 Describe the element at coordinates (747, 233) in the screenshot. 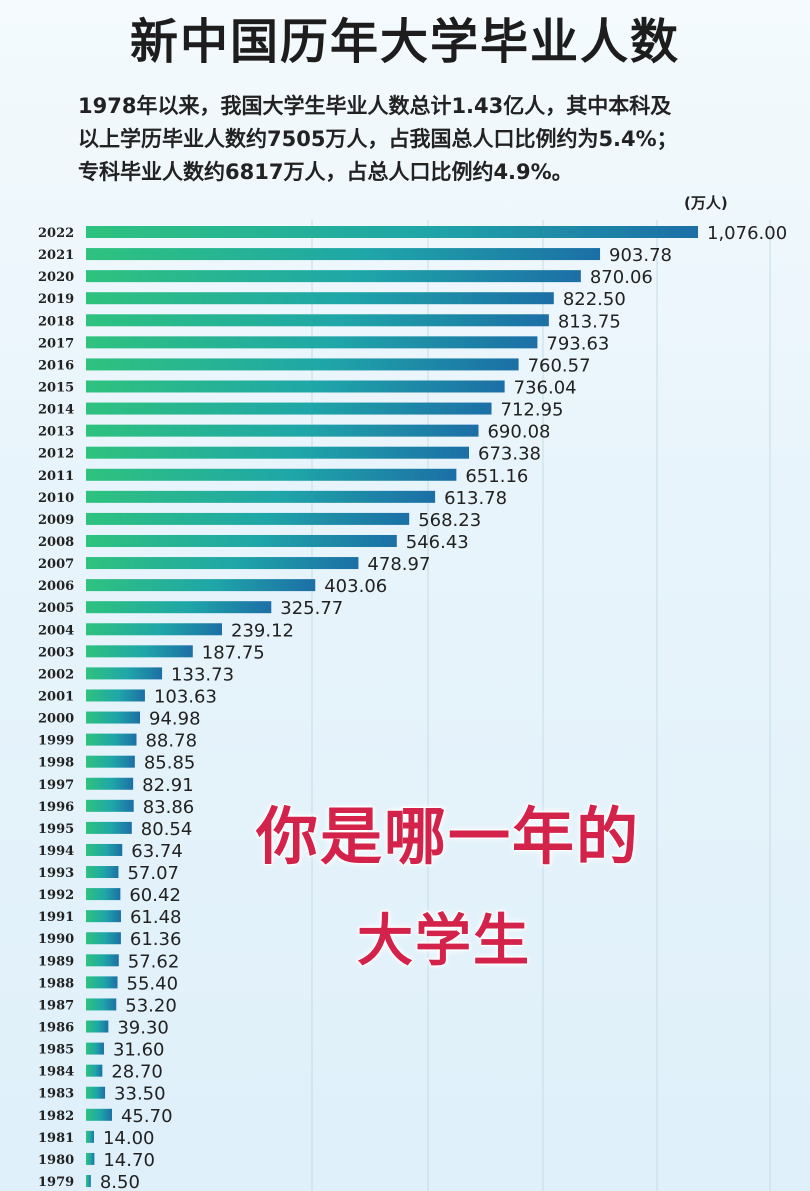

I see `value-label: 1,076.00` at that location.